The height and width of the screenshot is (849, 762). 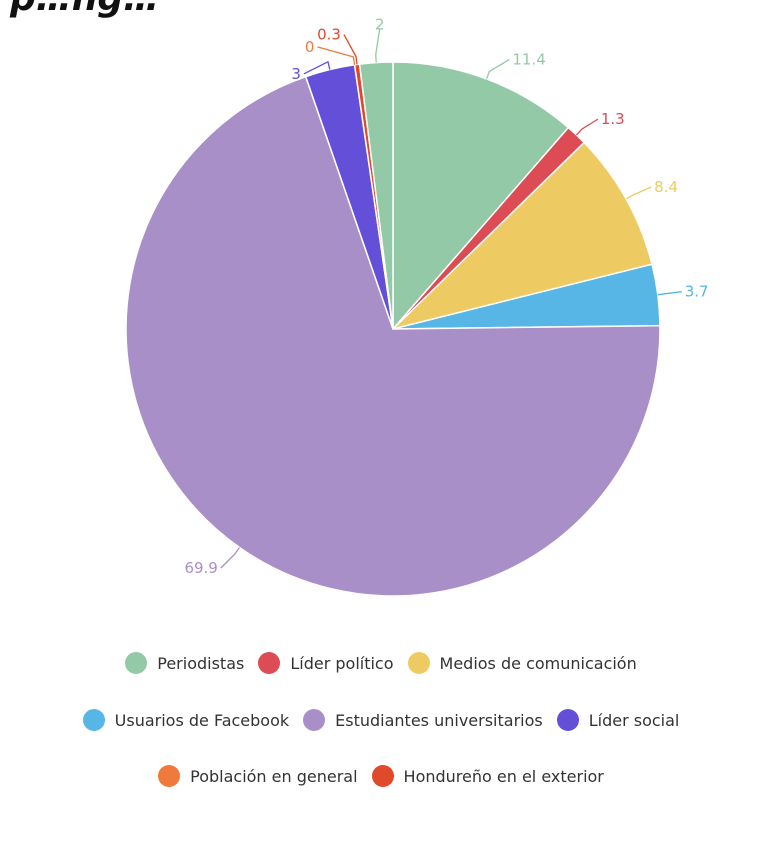 What do you see at coordinates (587, 127) in the screenshot?
I see `leader-line-lider-politico` at bounding box center [587, 127].